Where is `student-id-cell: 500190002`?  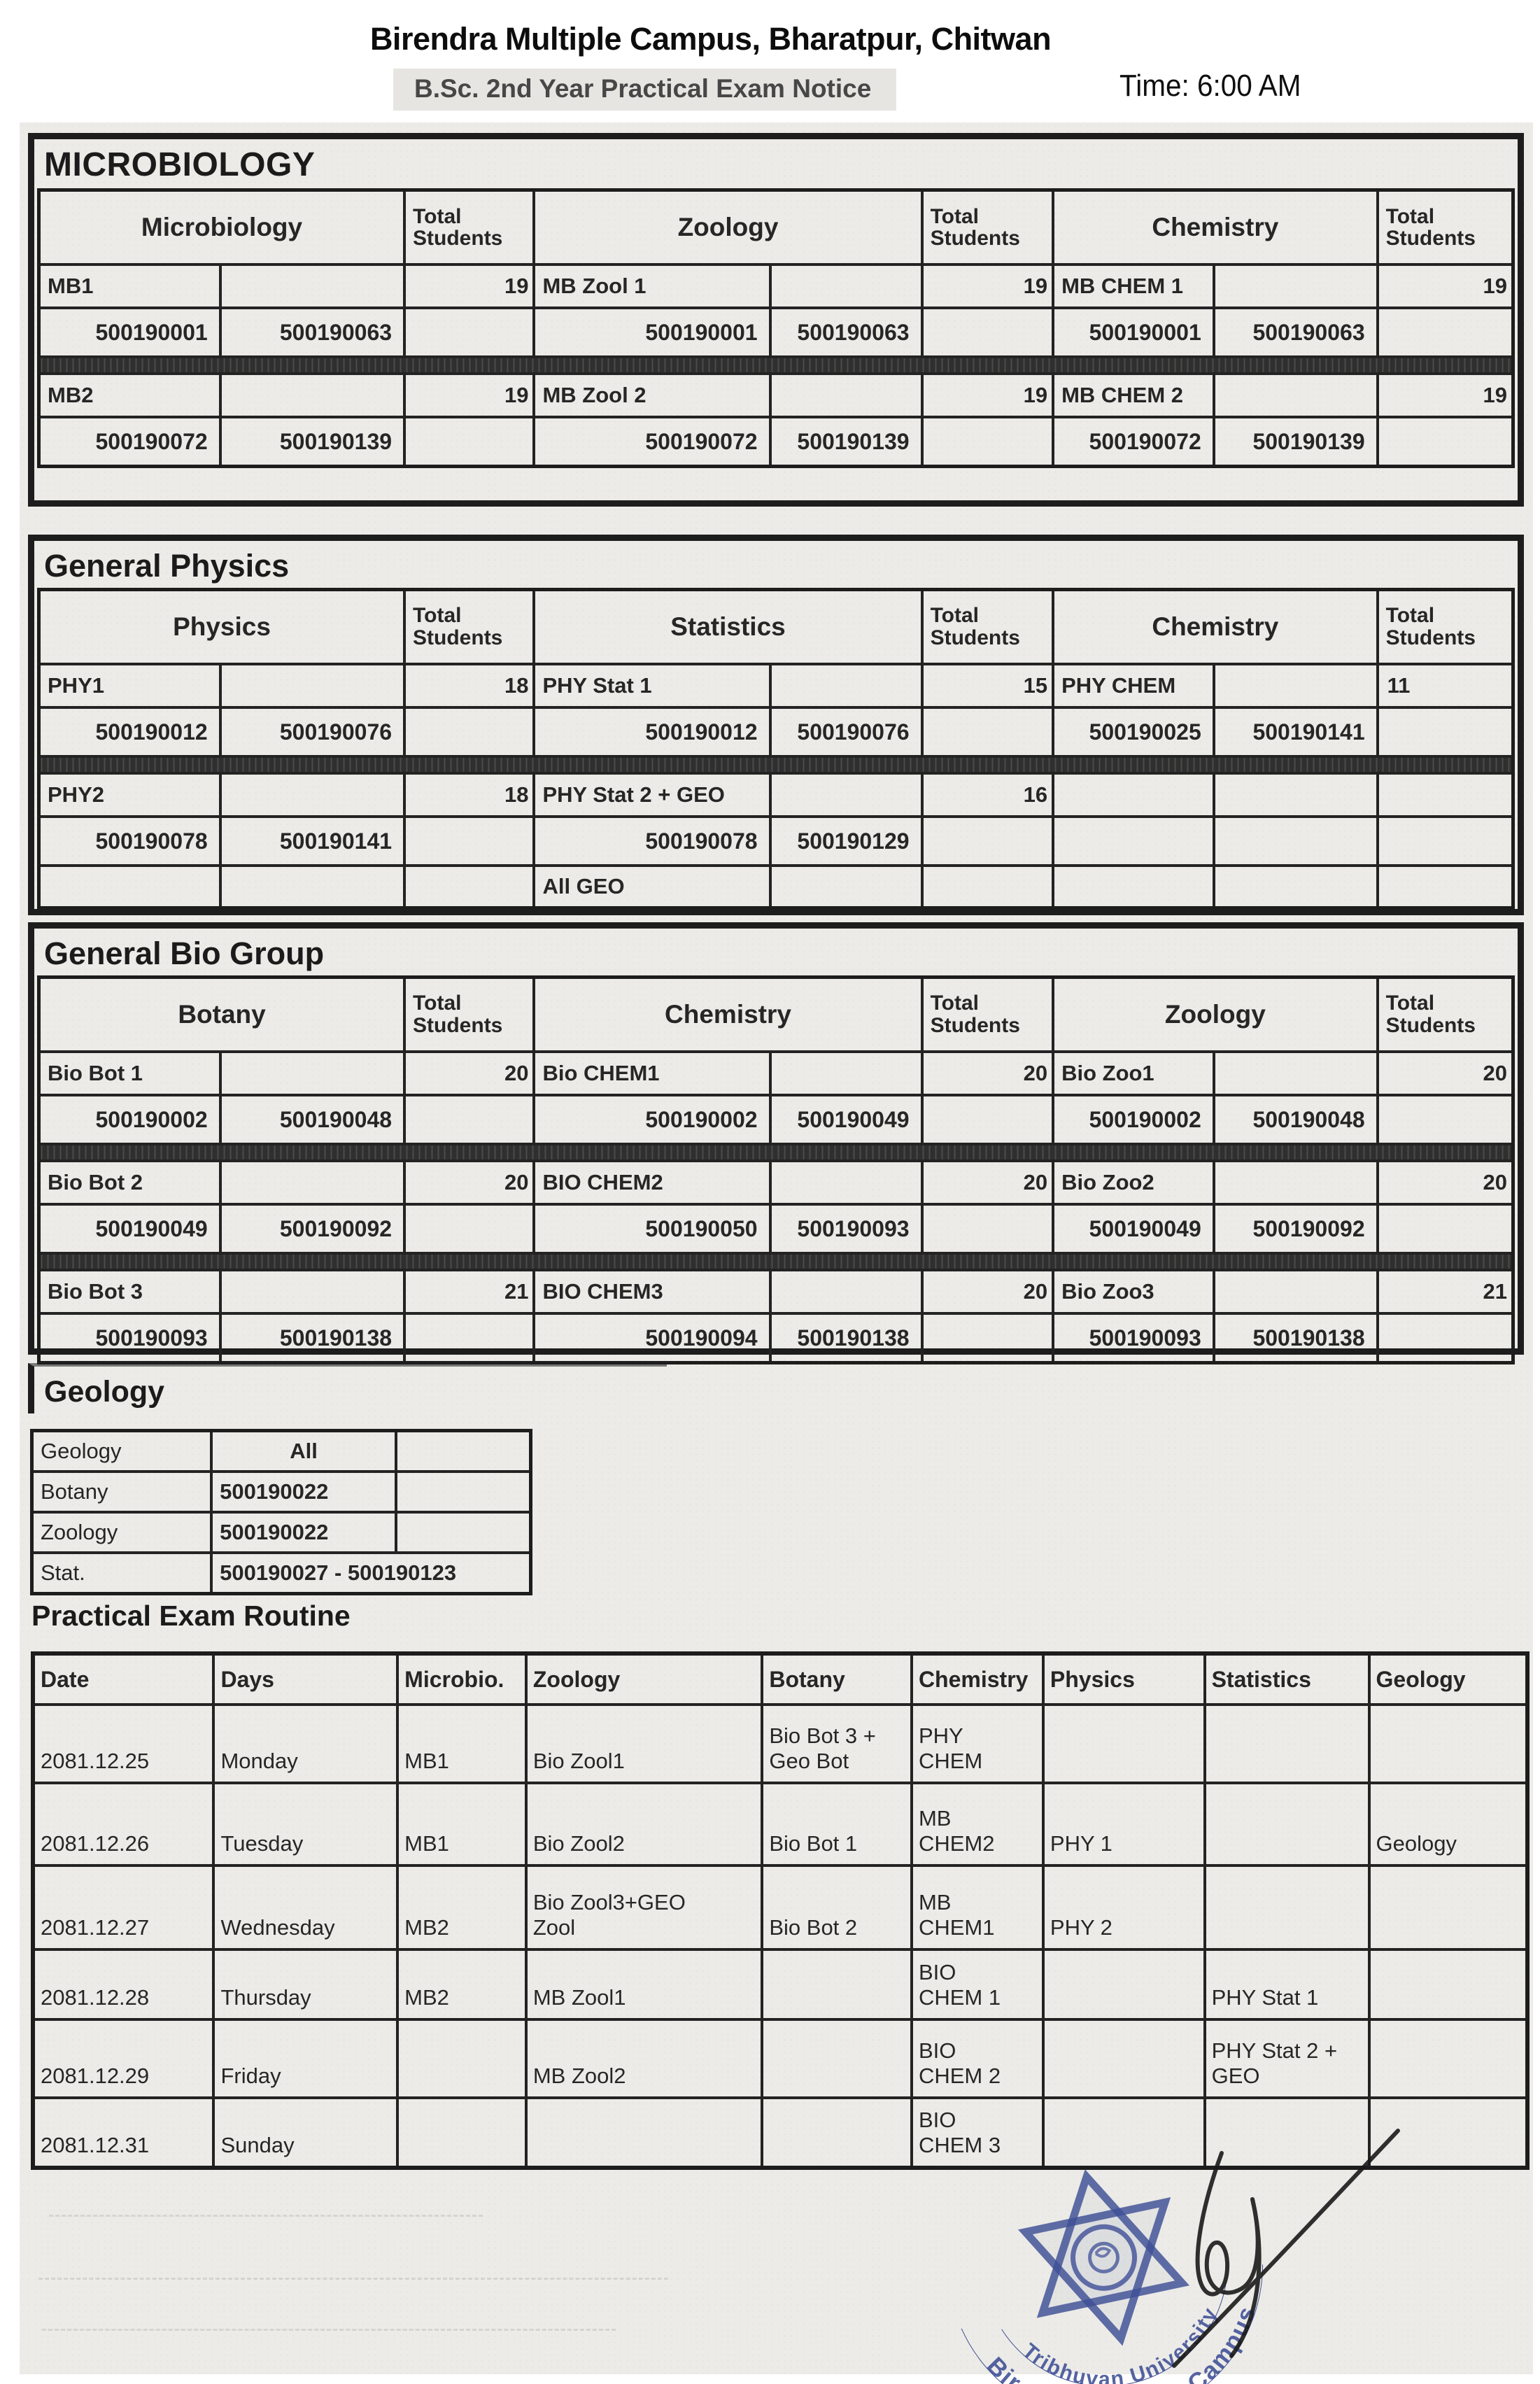
student-id-cell: 500190002 is located at coordinates (652, 1120).